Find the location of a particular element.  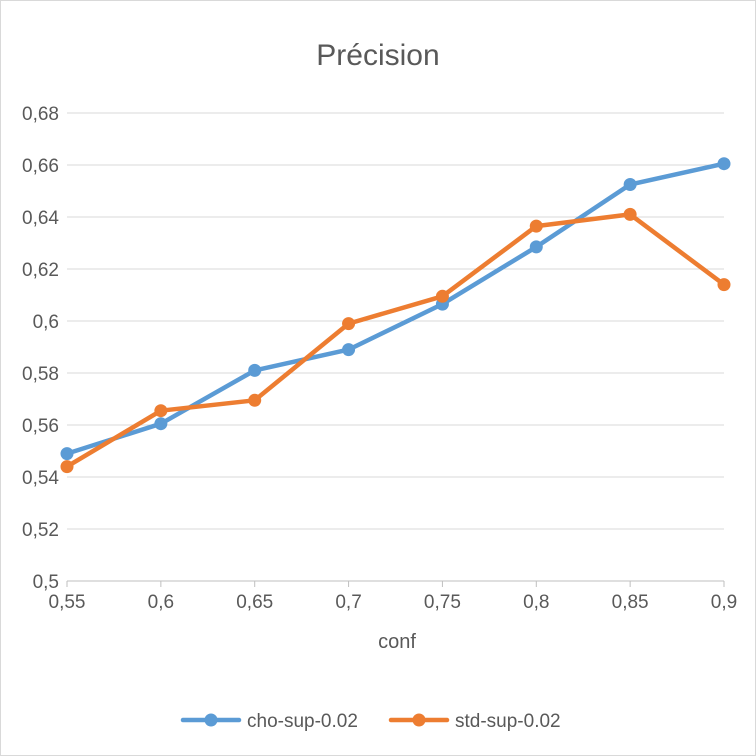

y-tick-label: 0,64 is located at coordinates (40, 218).